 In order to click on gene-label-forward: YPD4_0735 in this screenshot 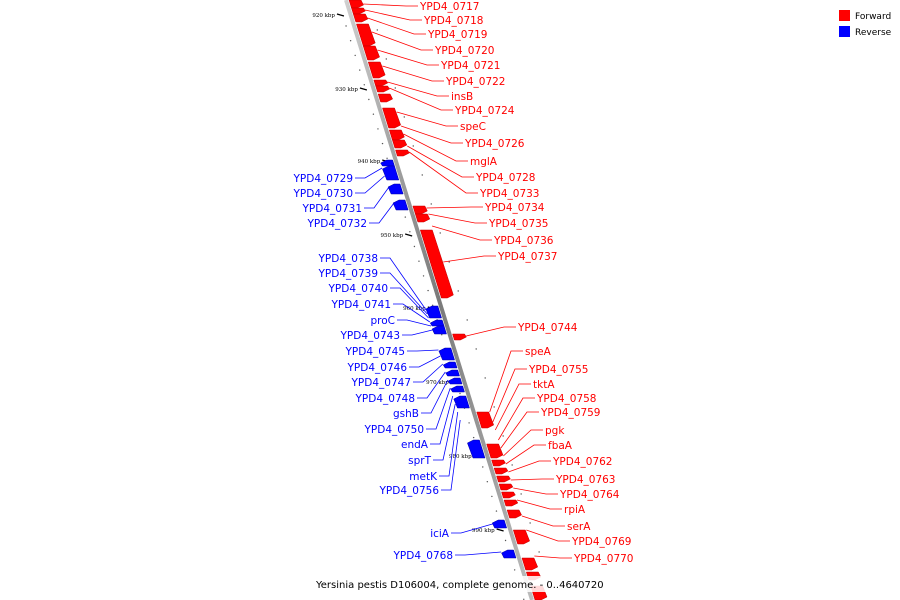, I will do `click(518, 224)`.